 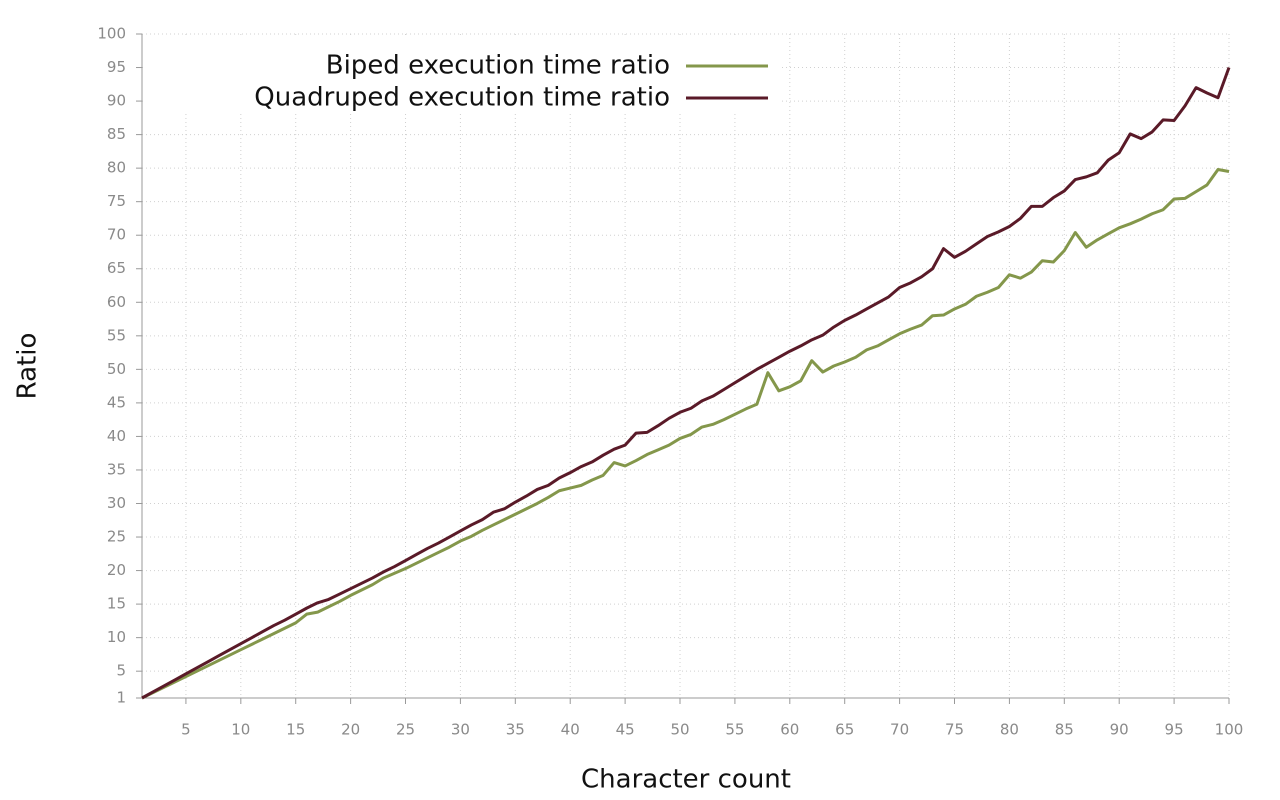 I want to click on x-tick-label: 10, so click(x=240, y=730).